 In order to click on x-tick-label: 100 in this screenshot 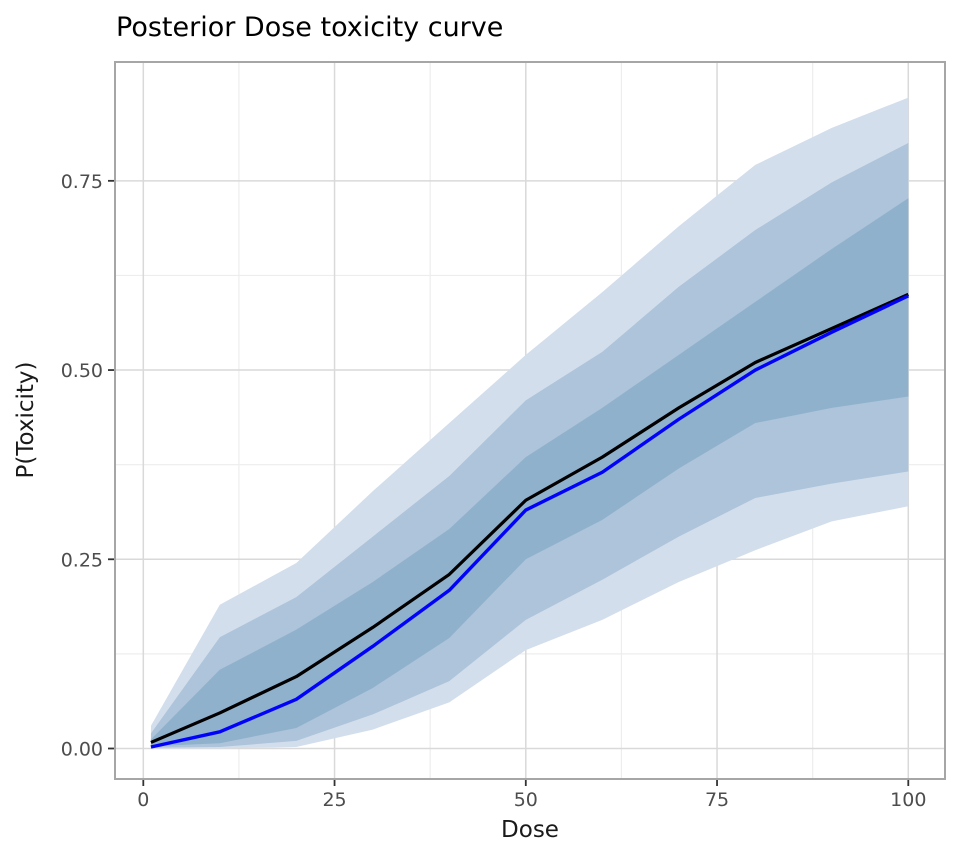, I will do `click(908, 800)`.